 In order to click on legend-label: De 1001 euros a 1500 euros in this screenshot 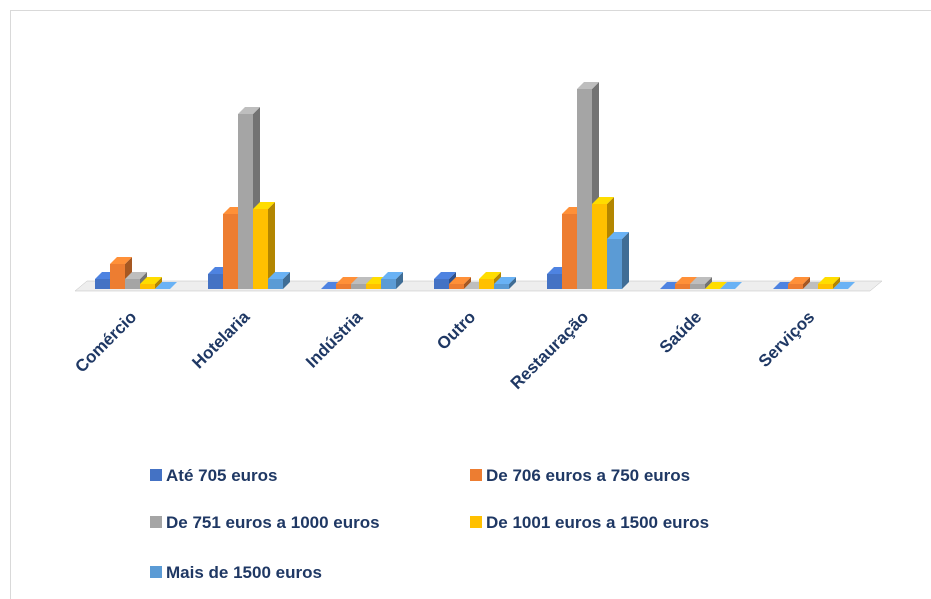, I will do `click(597, 522)`.